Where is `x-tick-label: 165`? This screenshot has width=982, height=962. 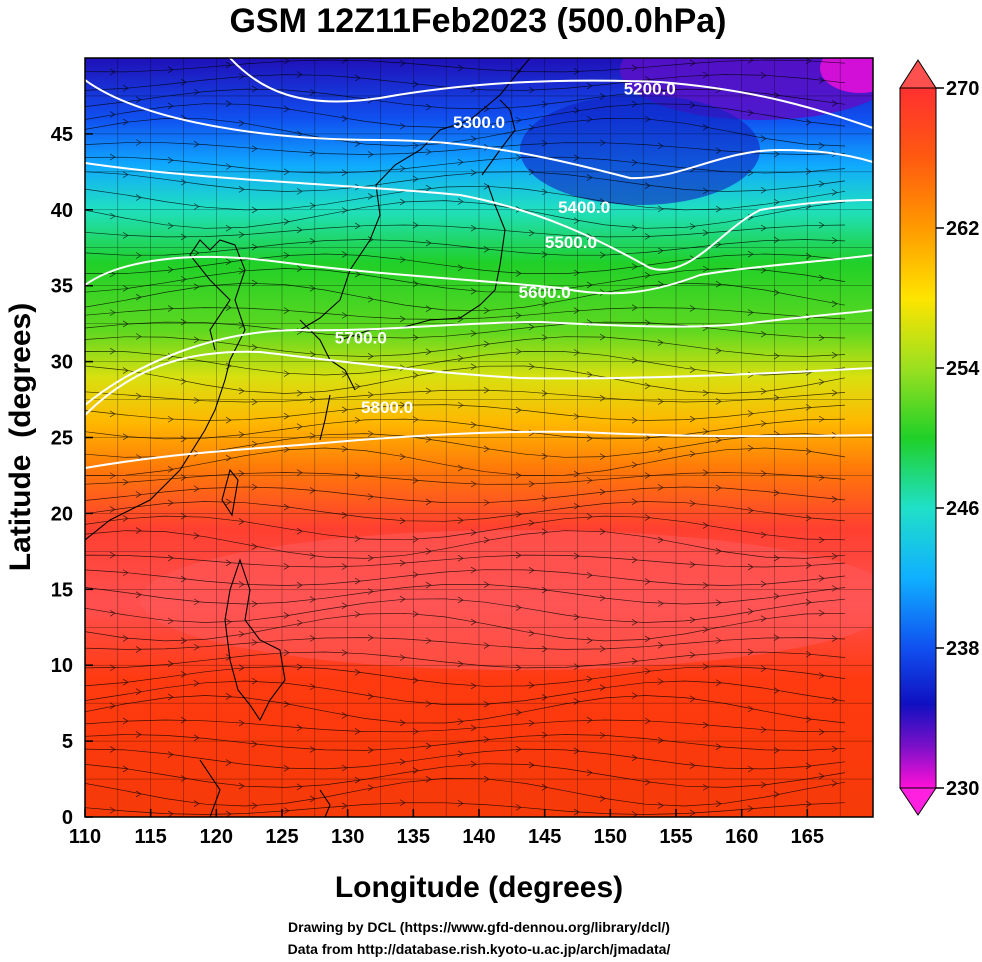
x-tick-label: 165 is located at coordinates (807, 837).